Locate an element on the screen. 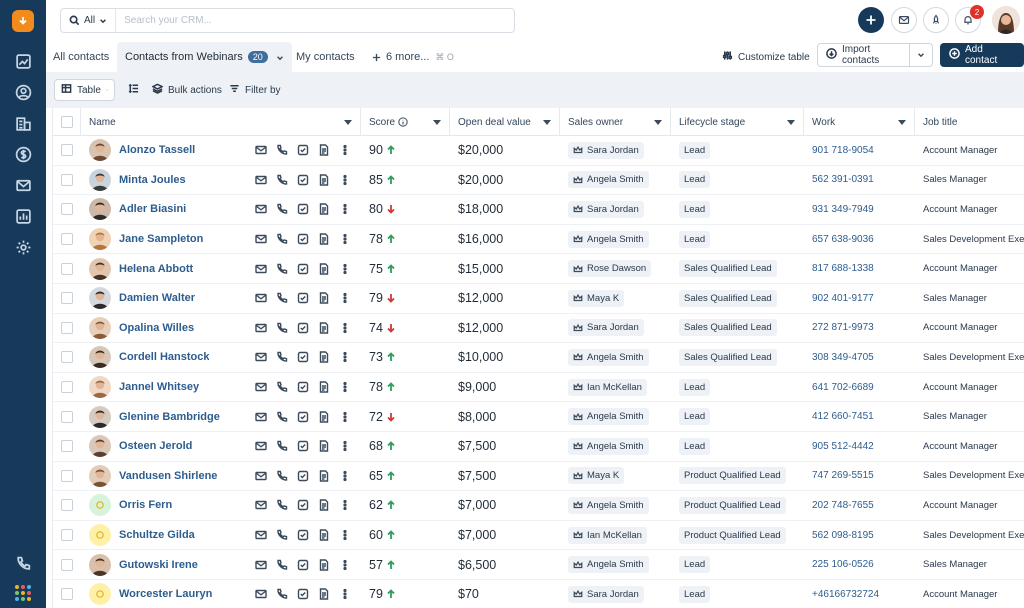 The height and width of the screenshot is (608, 1024). bulk-actions-button: Bulk actions is located at coordinates (186, 90).